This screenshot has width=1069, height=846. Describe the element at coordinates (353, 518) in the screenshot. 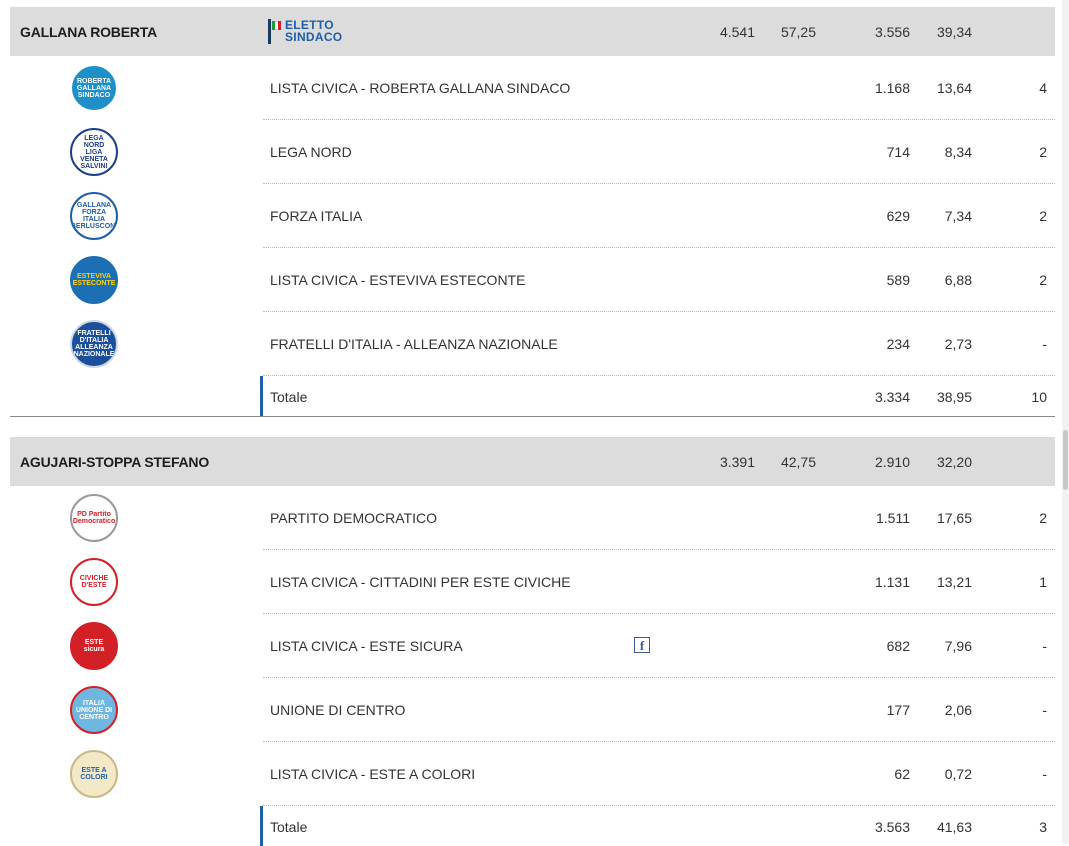

I see `list-name: PARTITO DEMOCRATICO` at that location.